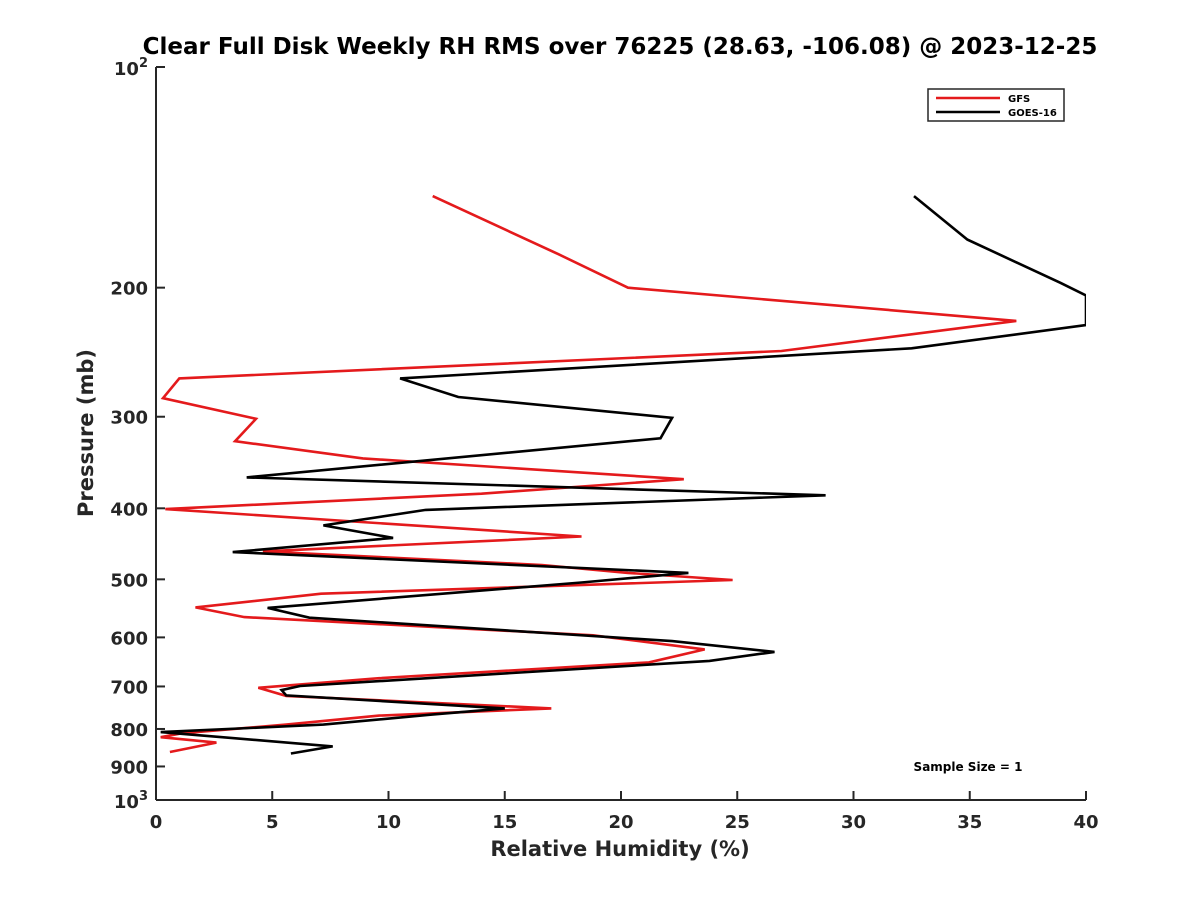  I want to click on y-tick-label: 400, so click(129, 509).